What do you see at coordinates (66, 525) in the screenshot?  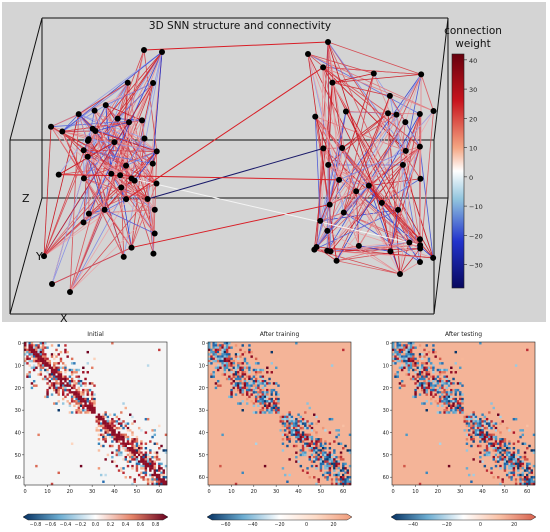 I see `colorbar-tick-label: −0.4` at bounding box center [66, 525].